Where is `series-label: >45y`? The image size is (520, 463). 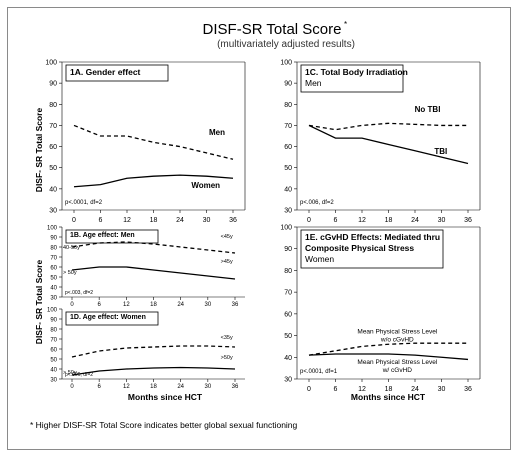 series-label: >45y is located at coordinates (227, 262).